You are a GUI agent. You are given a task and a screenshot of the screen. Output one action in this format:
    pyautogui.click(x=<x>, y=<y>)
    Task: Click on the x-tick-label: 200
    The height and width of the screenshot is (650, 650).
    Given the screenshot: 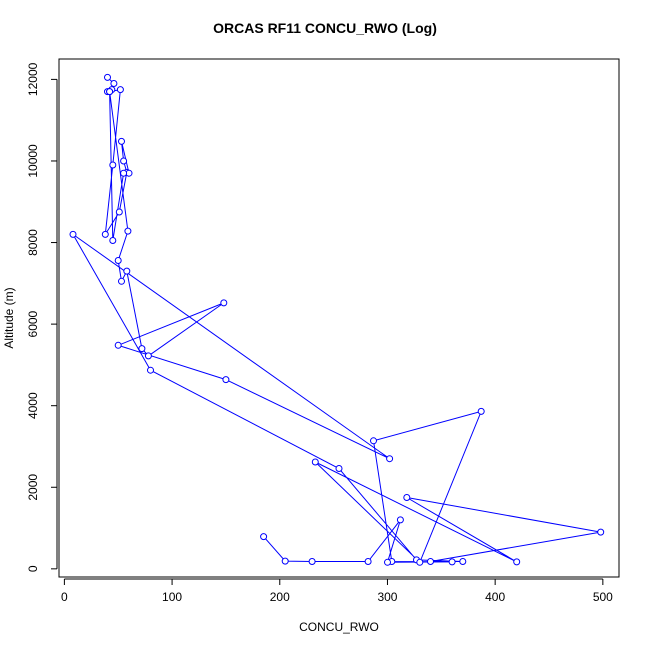 What is the action you would take?
    pyautogui.click(x=280, y=597)
    